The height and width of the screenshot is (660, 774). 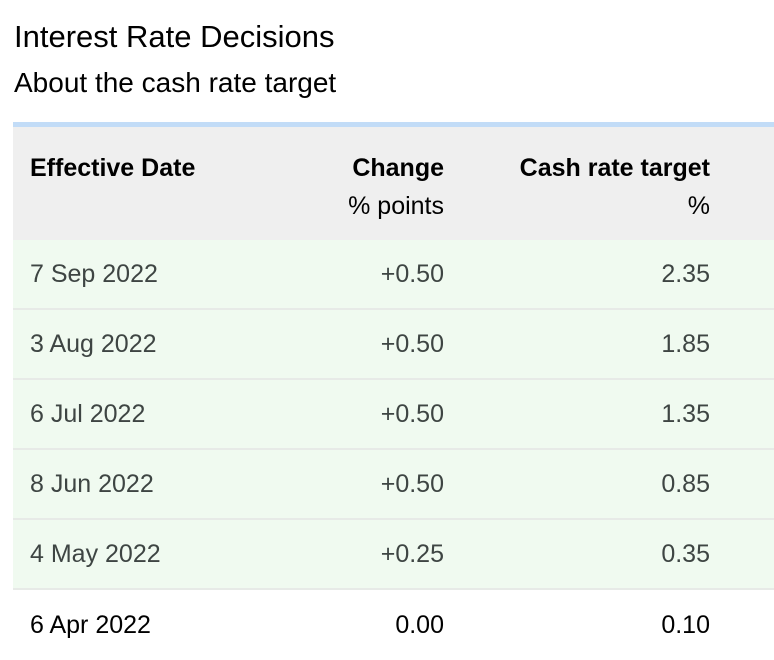 What do you see at coordinates (398, 168) in the screenshot?
I see `column-label: Change` at bounding box center [398, 168].